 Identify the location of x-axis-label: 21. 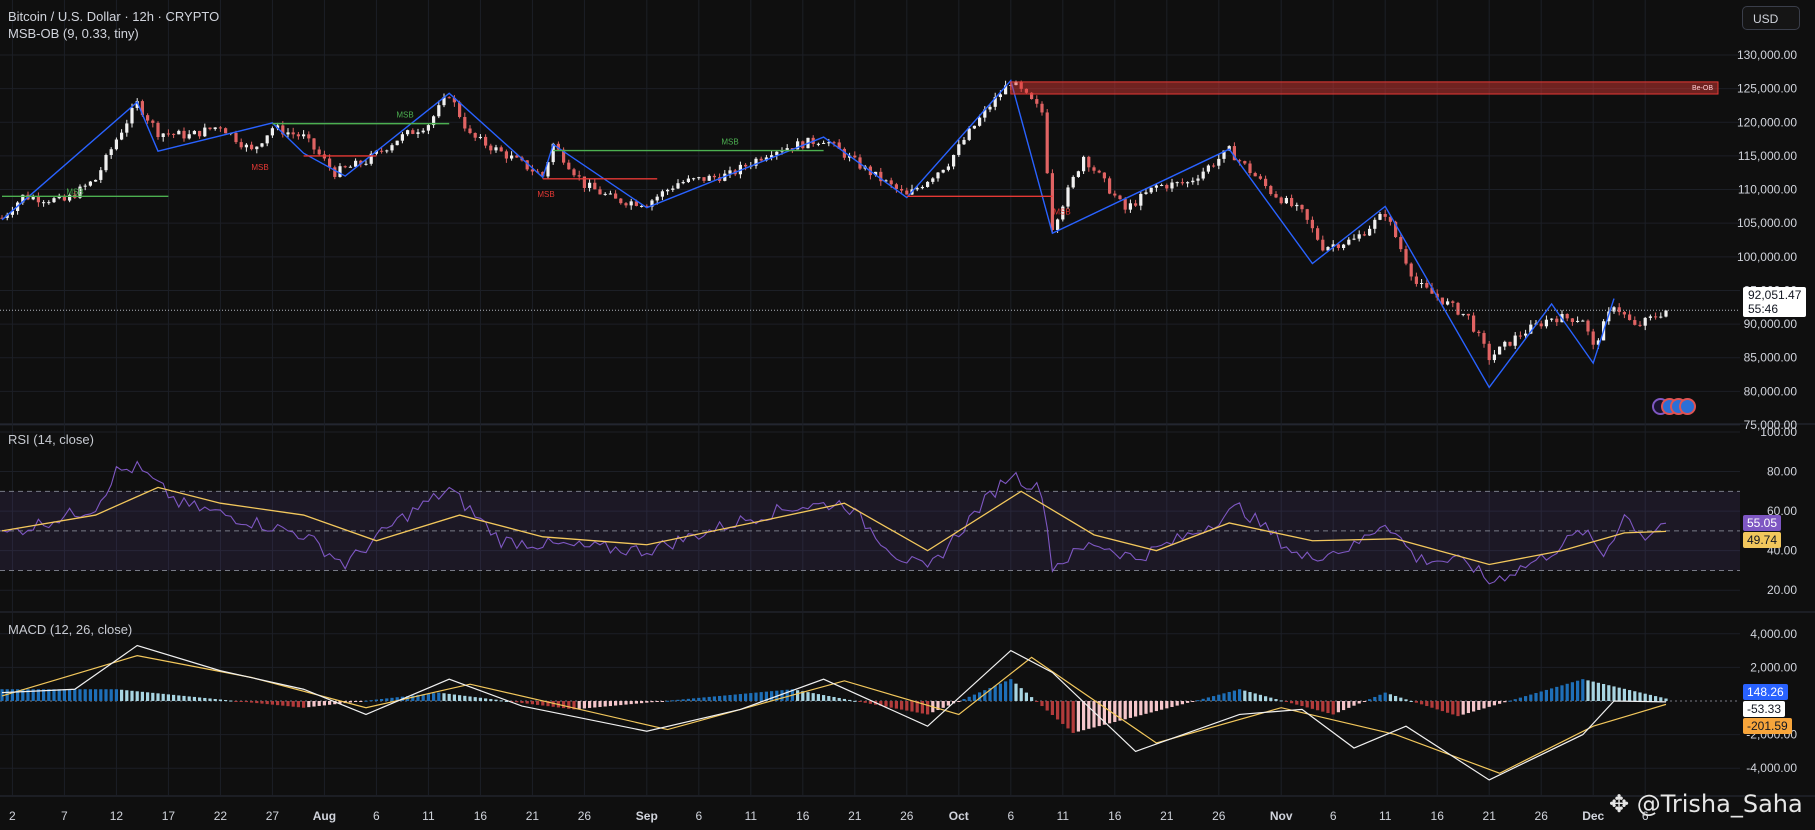
(1490, 816).